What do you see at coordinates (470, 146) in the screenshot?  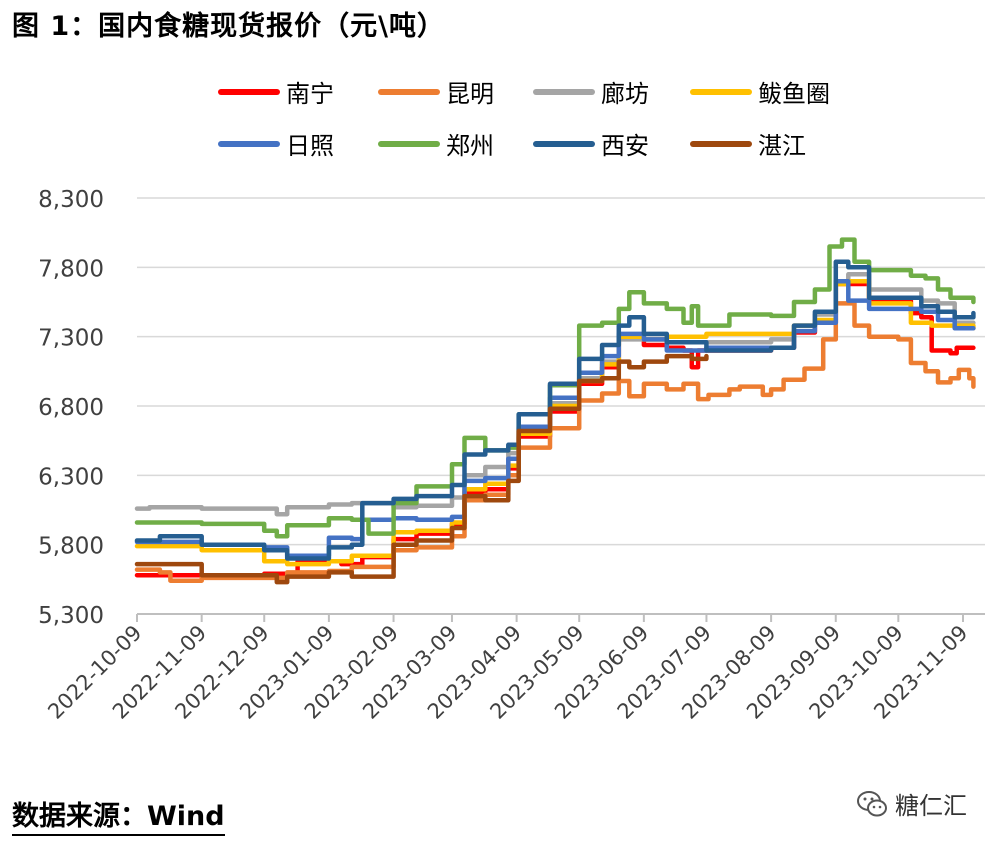 I see `legend-label: 郑州` at bounding box center [470, 146].